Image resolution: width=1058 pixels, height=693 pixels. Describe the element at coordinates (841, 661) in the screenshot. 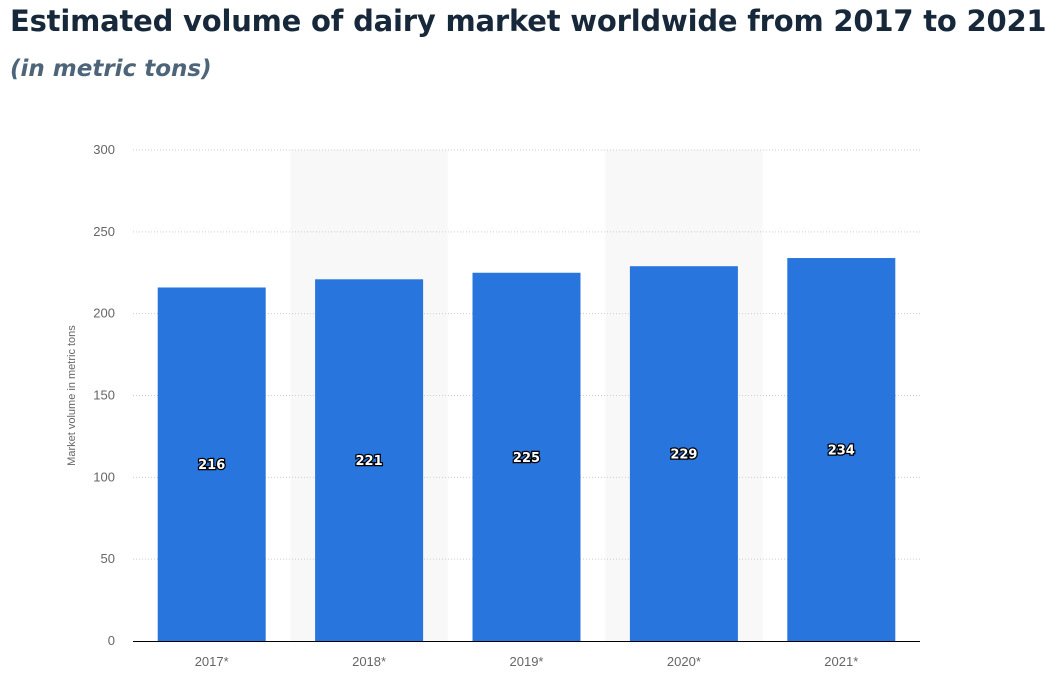

I see `x-tick-label: 2021*` at that location.